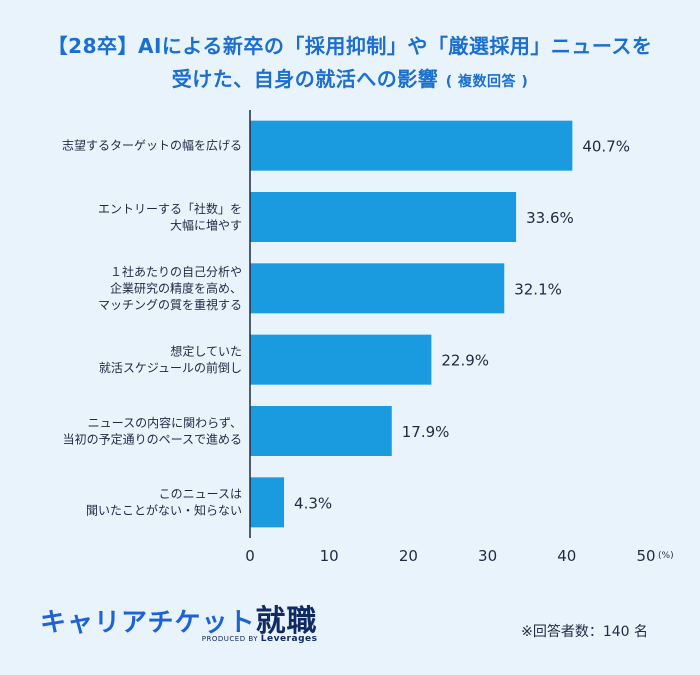 Image resolution: width=700 pixels, height=675 pixels. What do you see at coordinates (152, 145) in the screenshot?
I see `category-label-1: 志望するターゲットの幅を広げる` at bounding box center [152, 145].